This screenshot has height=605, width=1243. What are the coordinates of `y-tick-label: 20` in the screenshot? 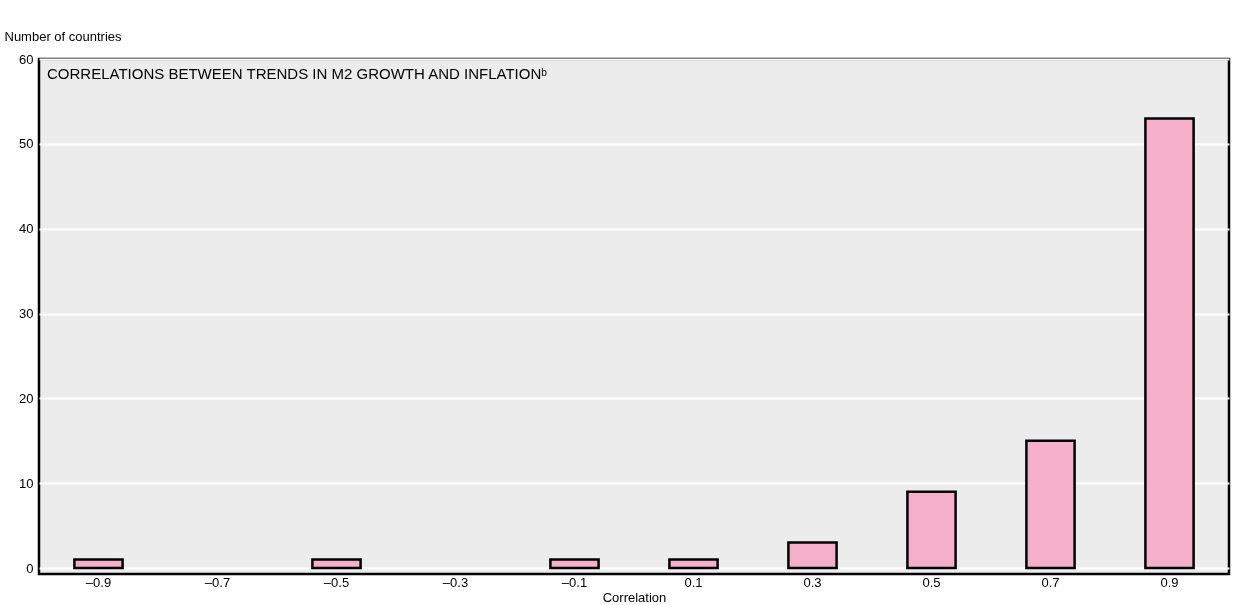 It's located at (26, 398).